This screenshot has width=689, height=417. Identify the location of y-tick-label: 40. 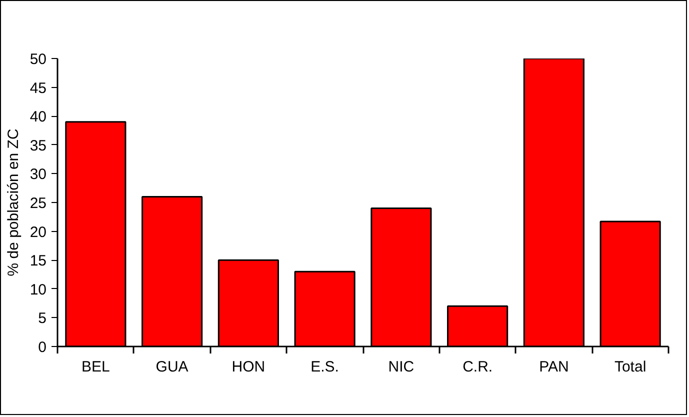
(38, 117).